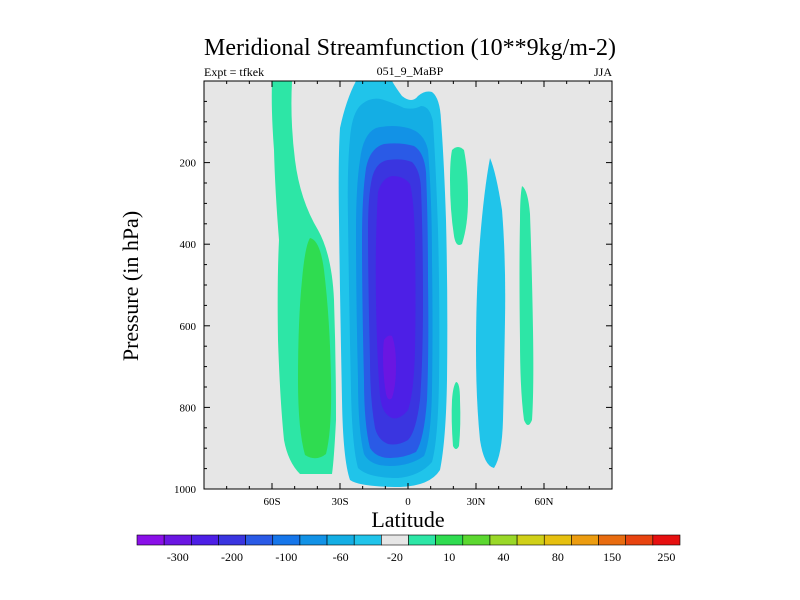  I want to click on hadley-minimum, so click(389, 367).